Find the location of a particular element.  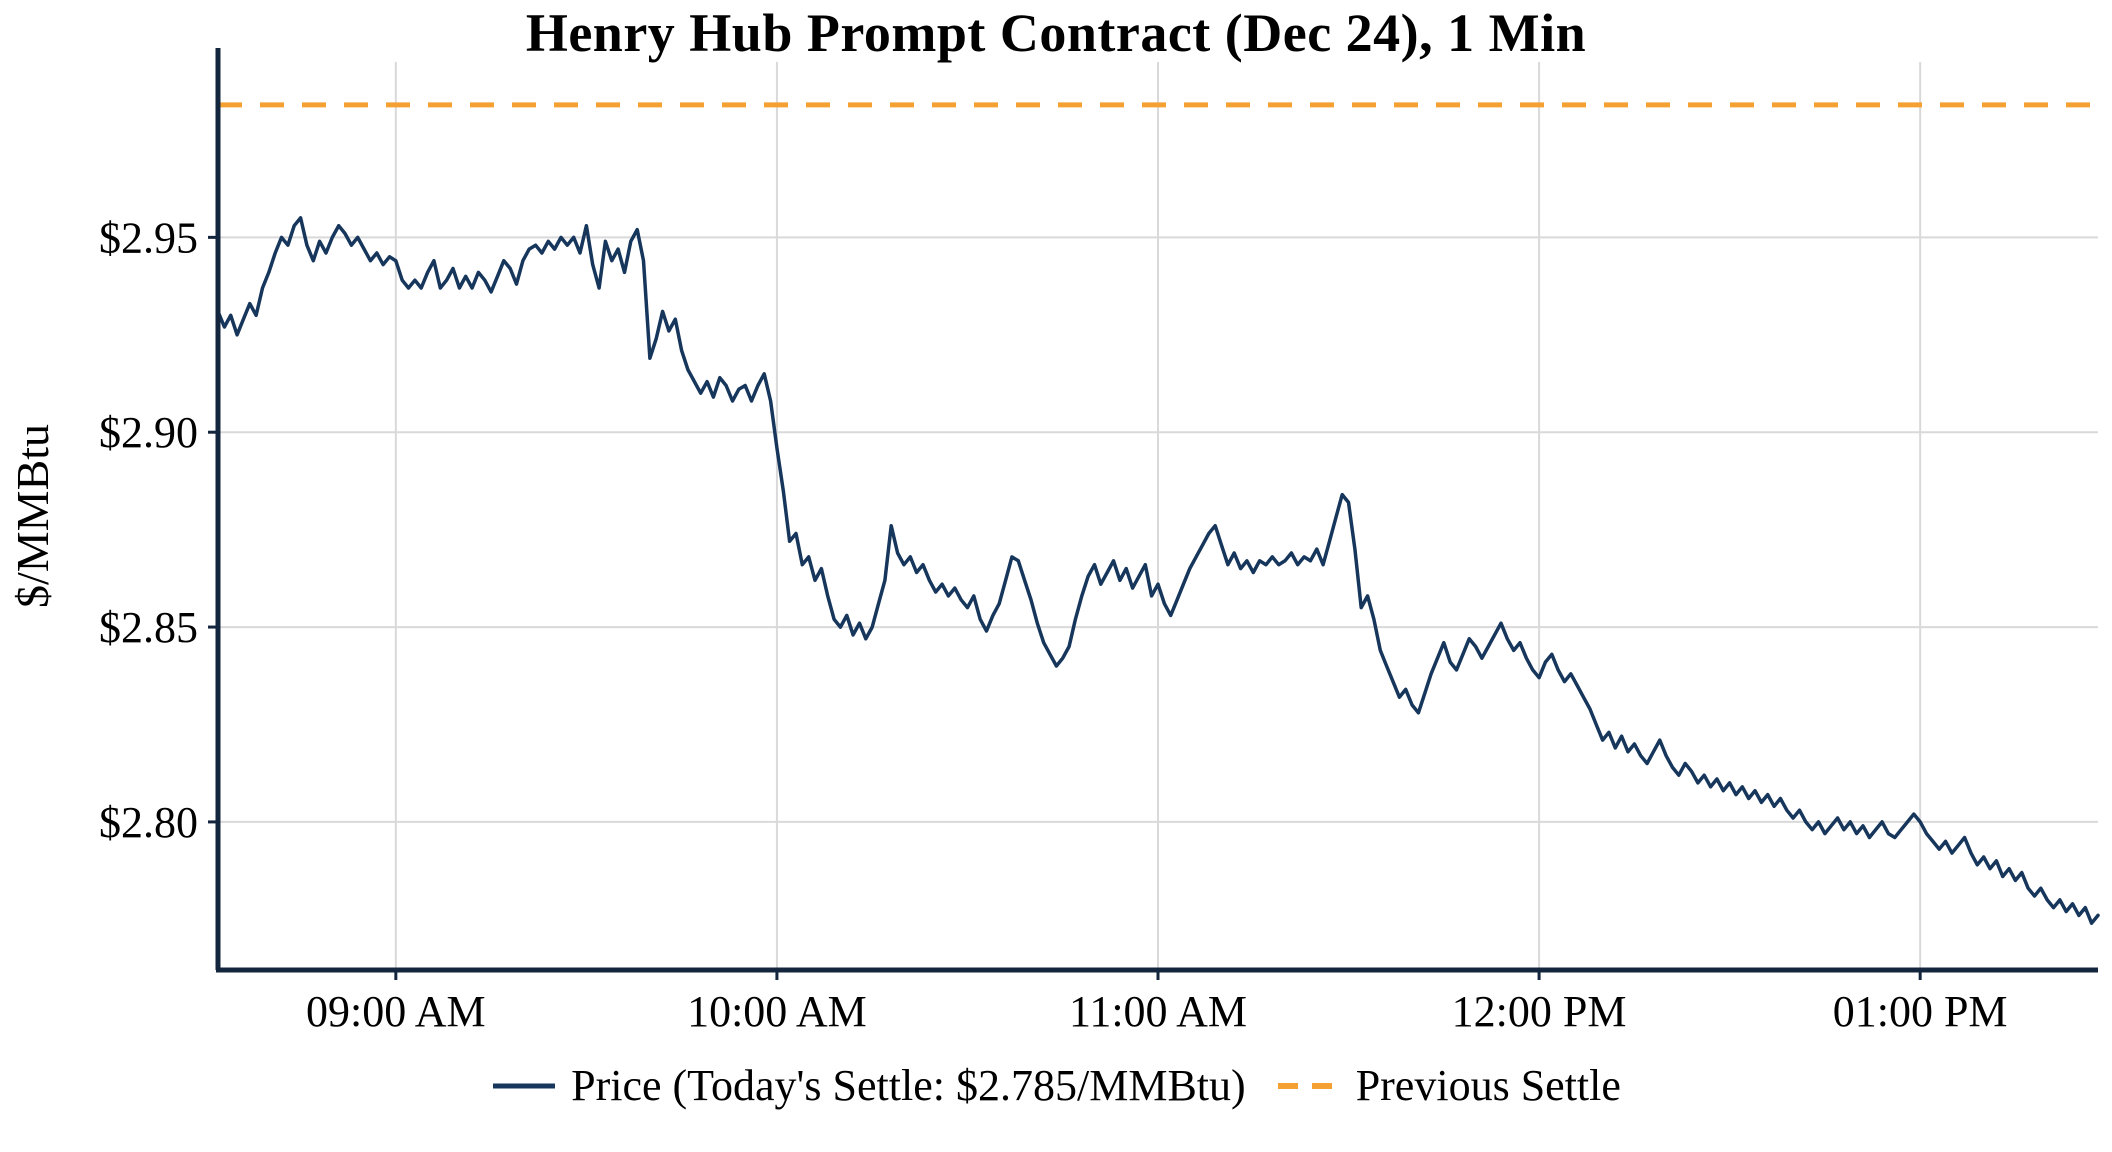

legend-item-previous-settle: Previous Settle is located at coordinates (1448, 1085).